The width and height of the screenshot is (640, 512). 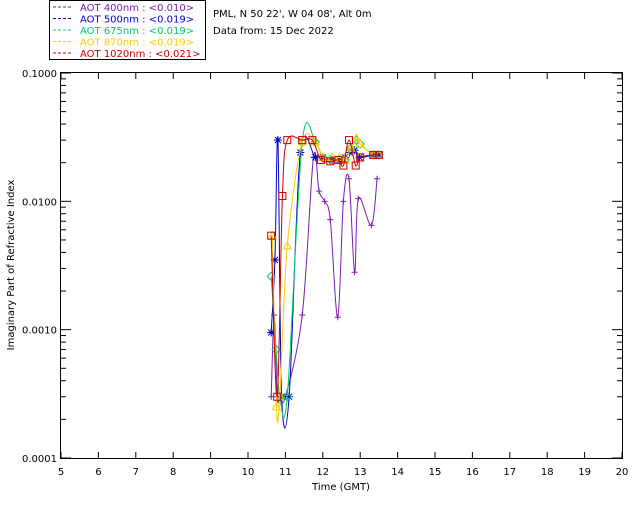 I want to click on y-tick-label: 0.1000, so click(x=39, y=74).